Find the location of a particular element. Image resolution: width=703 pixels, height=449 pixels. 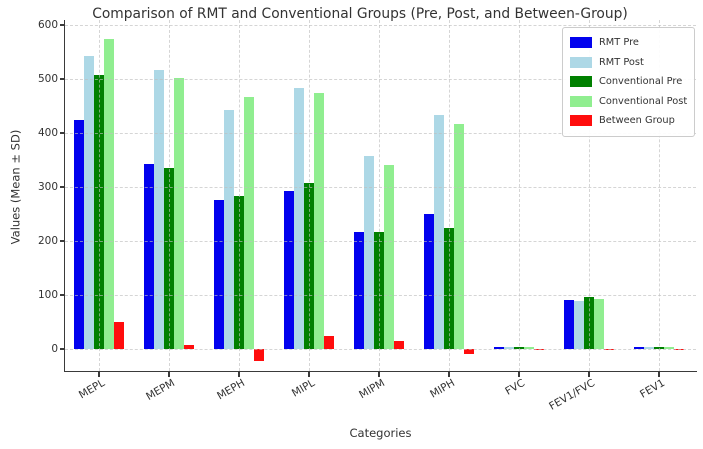

y-tick-label: 300 is located at coordinates (47, 186).